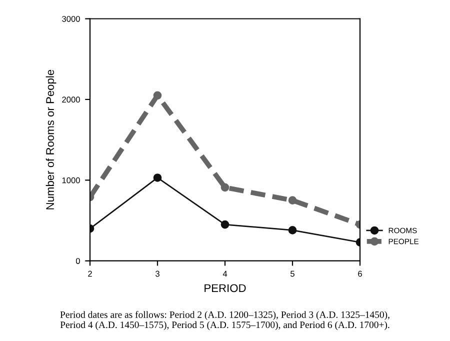  What do you see at coordinates (78, 261) in the screenshot?
I see `y-tick-label: 0` at bounding box center [78, 261].